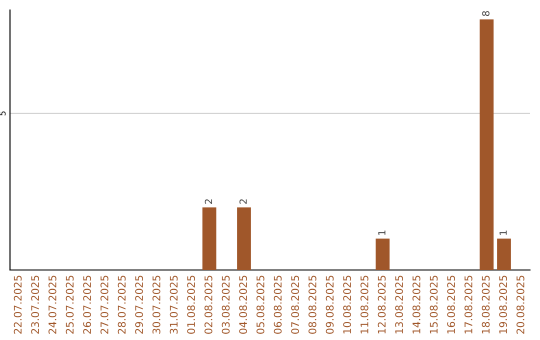 This screenshot has height=340, width=540. What do you see at coordinates (295, 305) in the screenshot?
I see `x-tick-label: 07.08.2025` at bounding box center [295, 305].